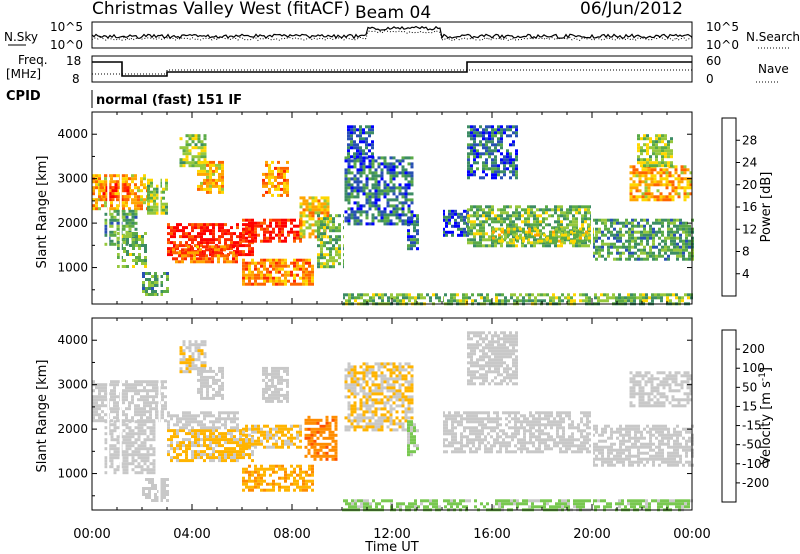  I want to click on y-tick-label: 3000, so click(72, 179).